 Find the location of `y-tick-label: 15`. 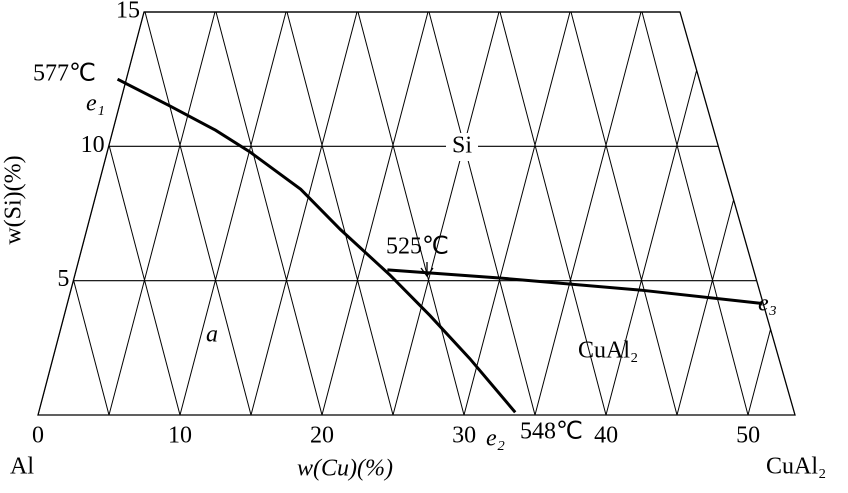

y-tick-label: 15 is located at coordinates (128, 12).